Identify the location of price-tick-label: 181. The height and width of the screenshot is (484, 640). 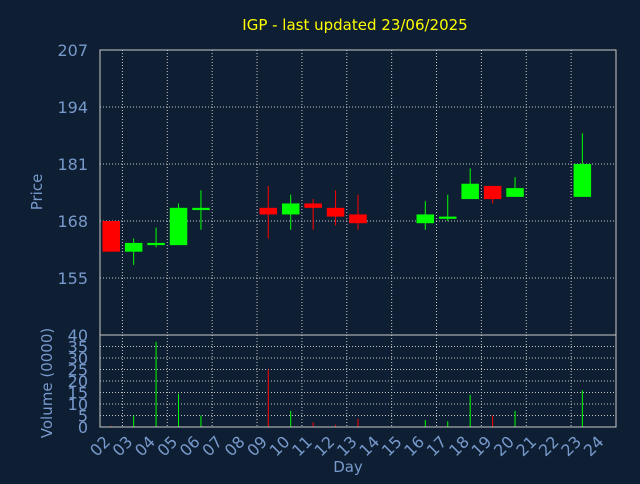
(72, 164).